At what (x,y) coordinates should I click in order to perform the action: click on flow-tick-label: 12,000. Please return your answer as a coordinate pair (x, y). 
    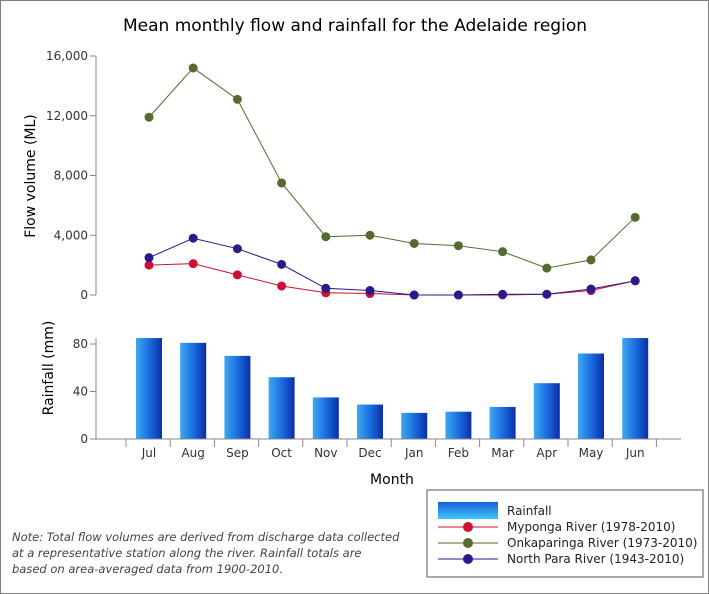
    Looking at the image, I should click on (67, 116).